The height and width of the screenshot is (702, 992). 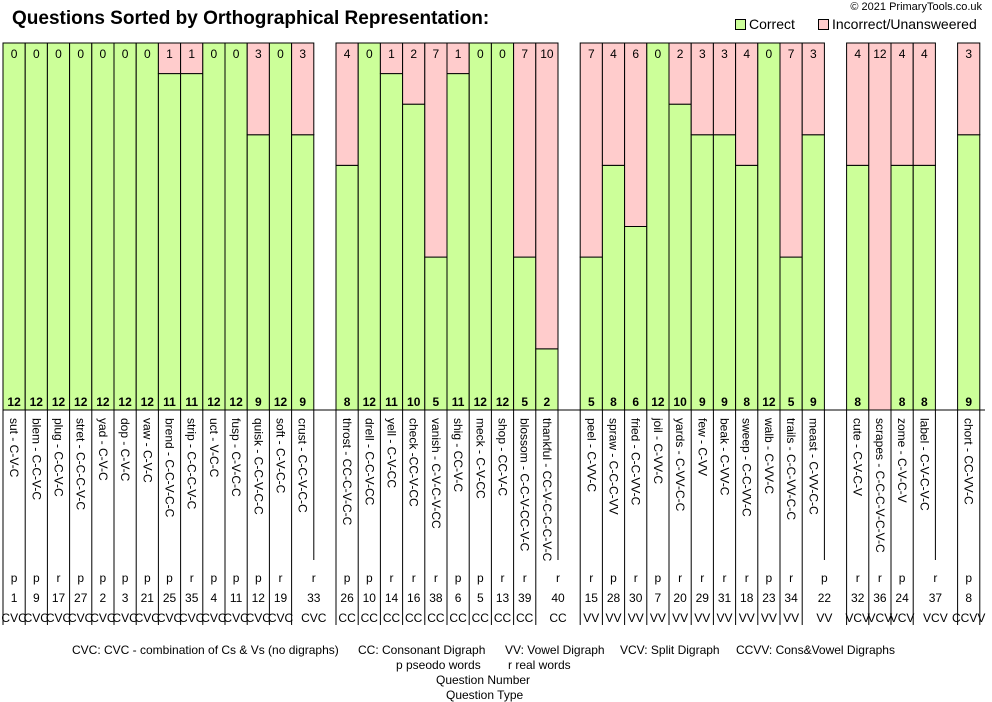 What do you see at coordinates (880, 485) in the screenshot?
I see `word-label: scrapes - C-C-C-V-C-V-C` at bounding box center [880, 485].